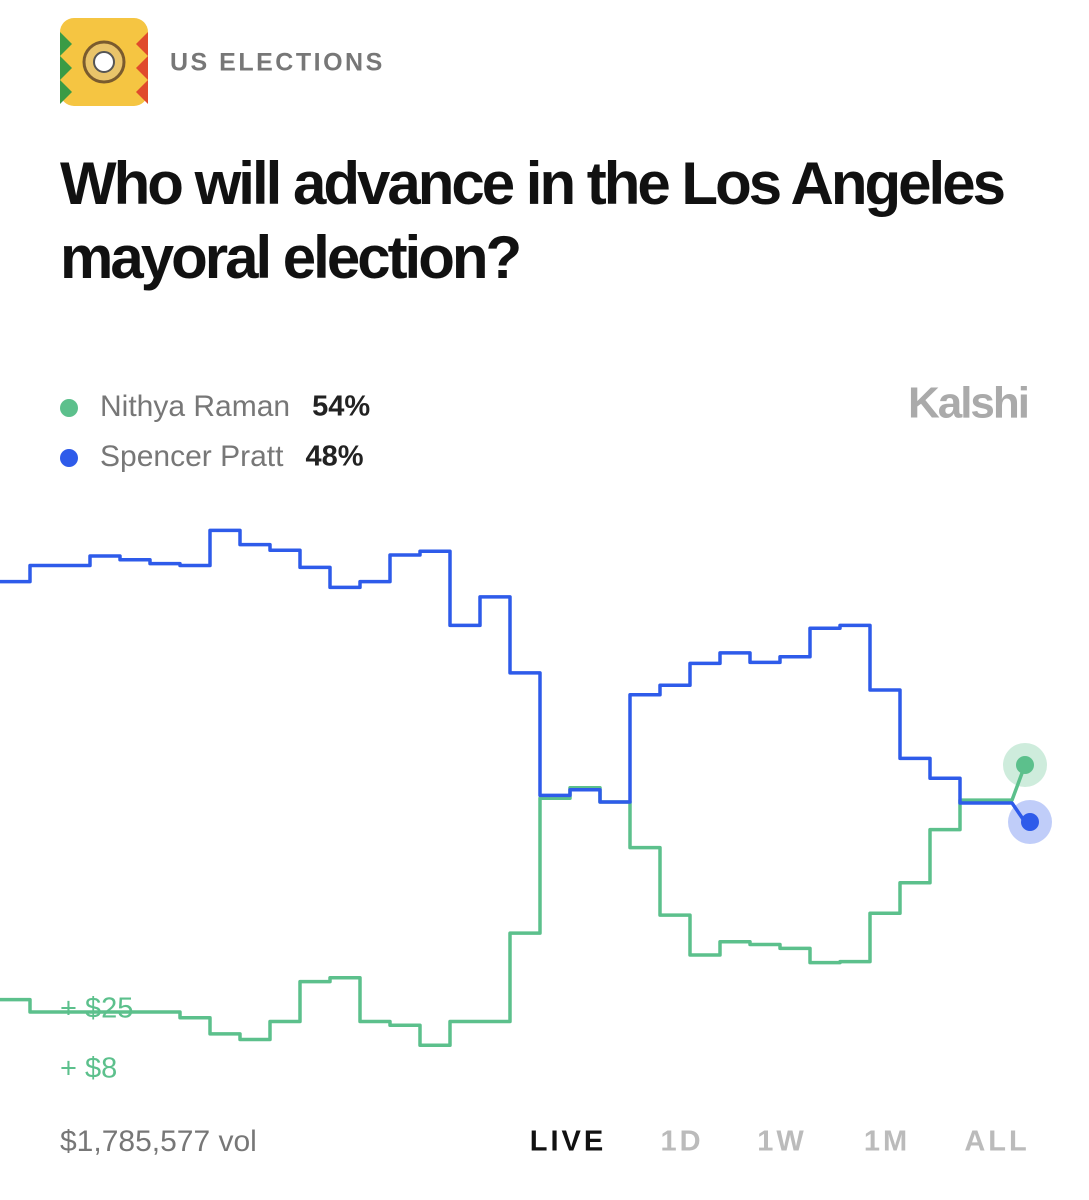  What do you see at coordinates (968, 403) in the screenshot?
I see `watermark: Kalshi` at bounding box center [968, 403].